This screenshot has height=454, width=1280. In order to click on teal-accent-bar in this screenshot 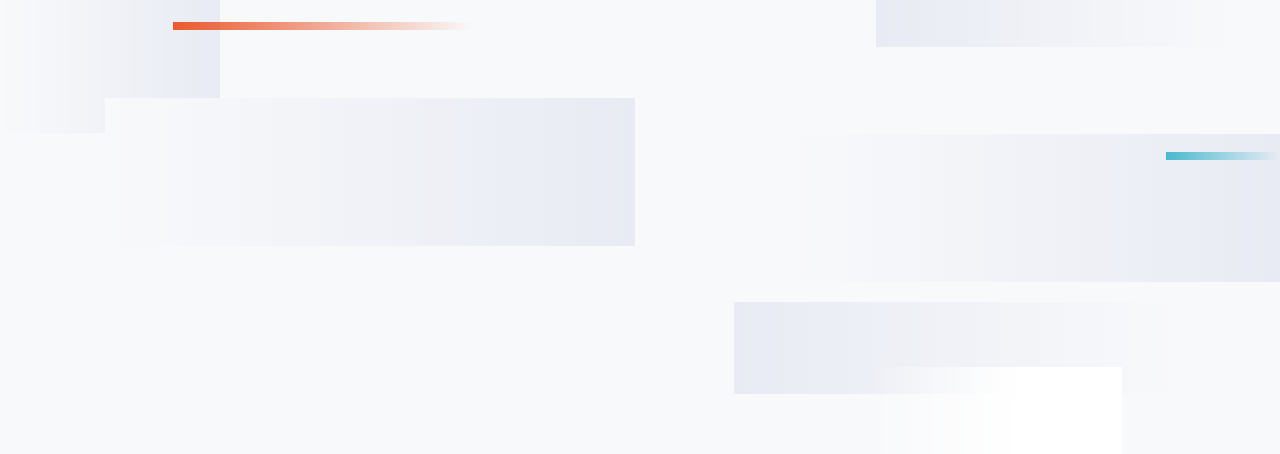, I will do `click(1223, 156)`.